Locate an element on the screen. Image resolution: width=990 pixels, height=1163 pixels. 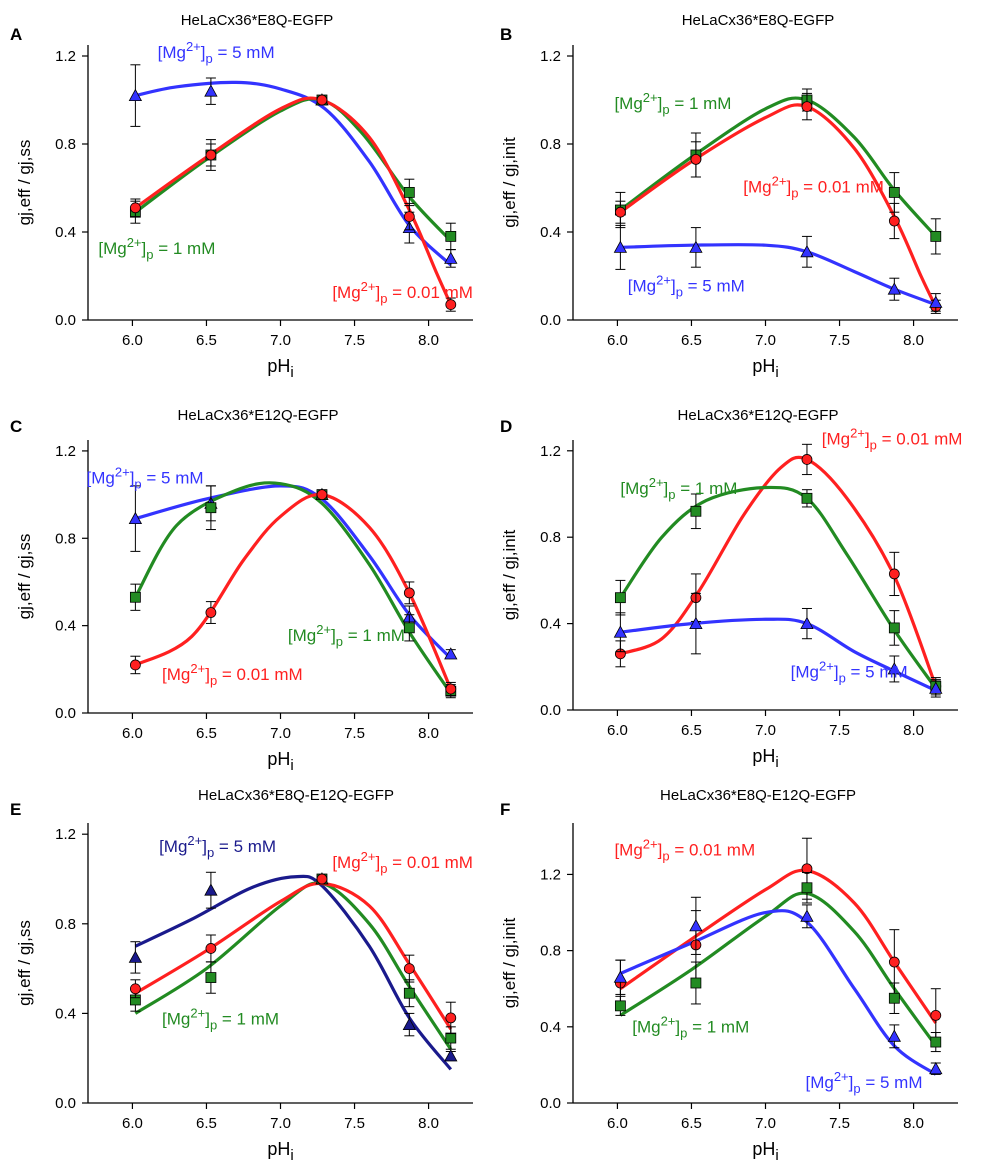
x-tick-label: 6.5 is located at coordinates (691, 730).